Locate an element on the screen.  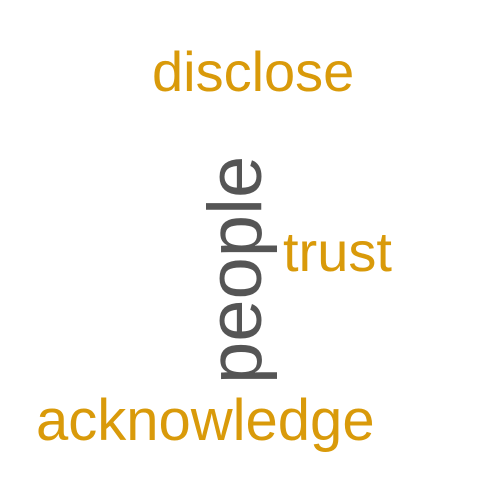
word-disclose: disclose is located at coordinates (253, 71).